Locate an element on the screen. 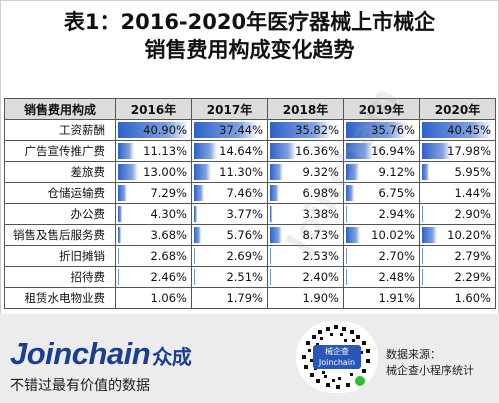 The height and width of the screenshot is (403, 499). table-cell: 10.02% is located at coordinates (381, 235).